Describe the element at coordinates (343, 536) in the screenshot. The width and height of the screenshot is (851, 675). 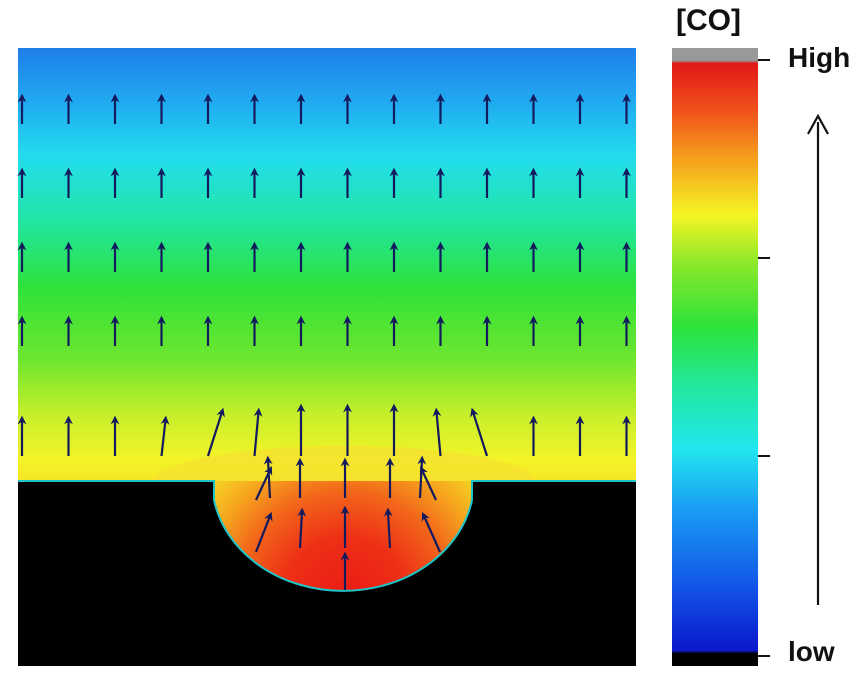
I see `trench-region` at that location.